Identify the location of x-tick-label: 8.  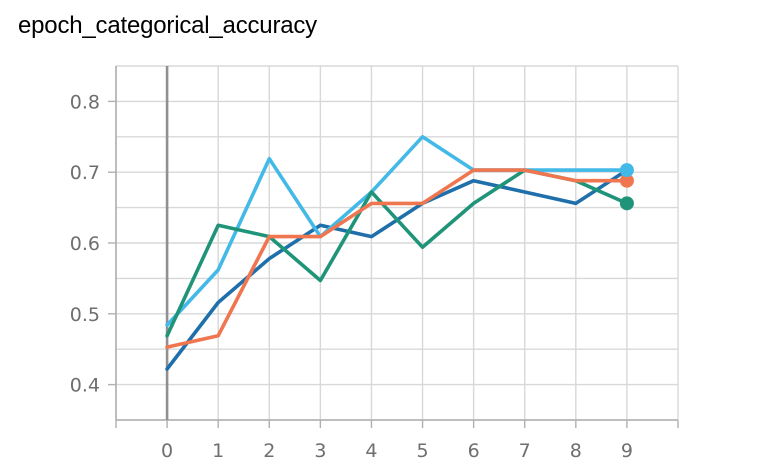
(576, 451).